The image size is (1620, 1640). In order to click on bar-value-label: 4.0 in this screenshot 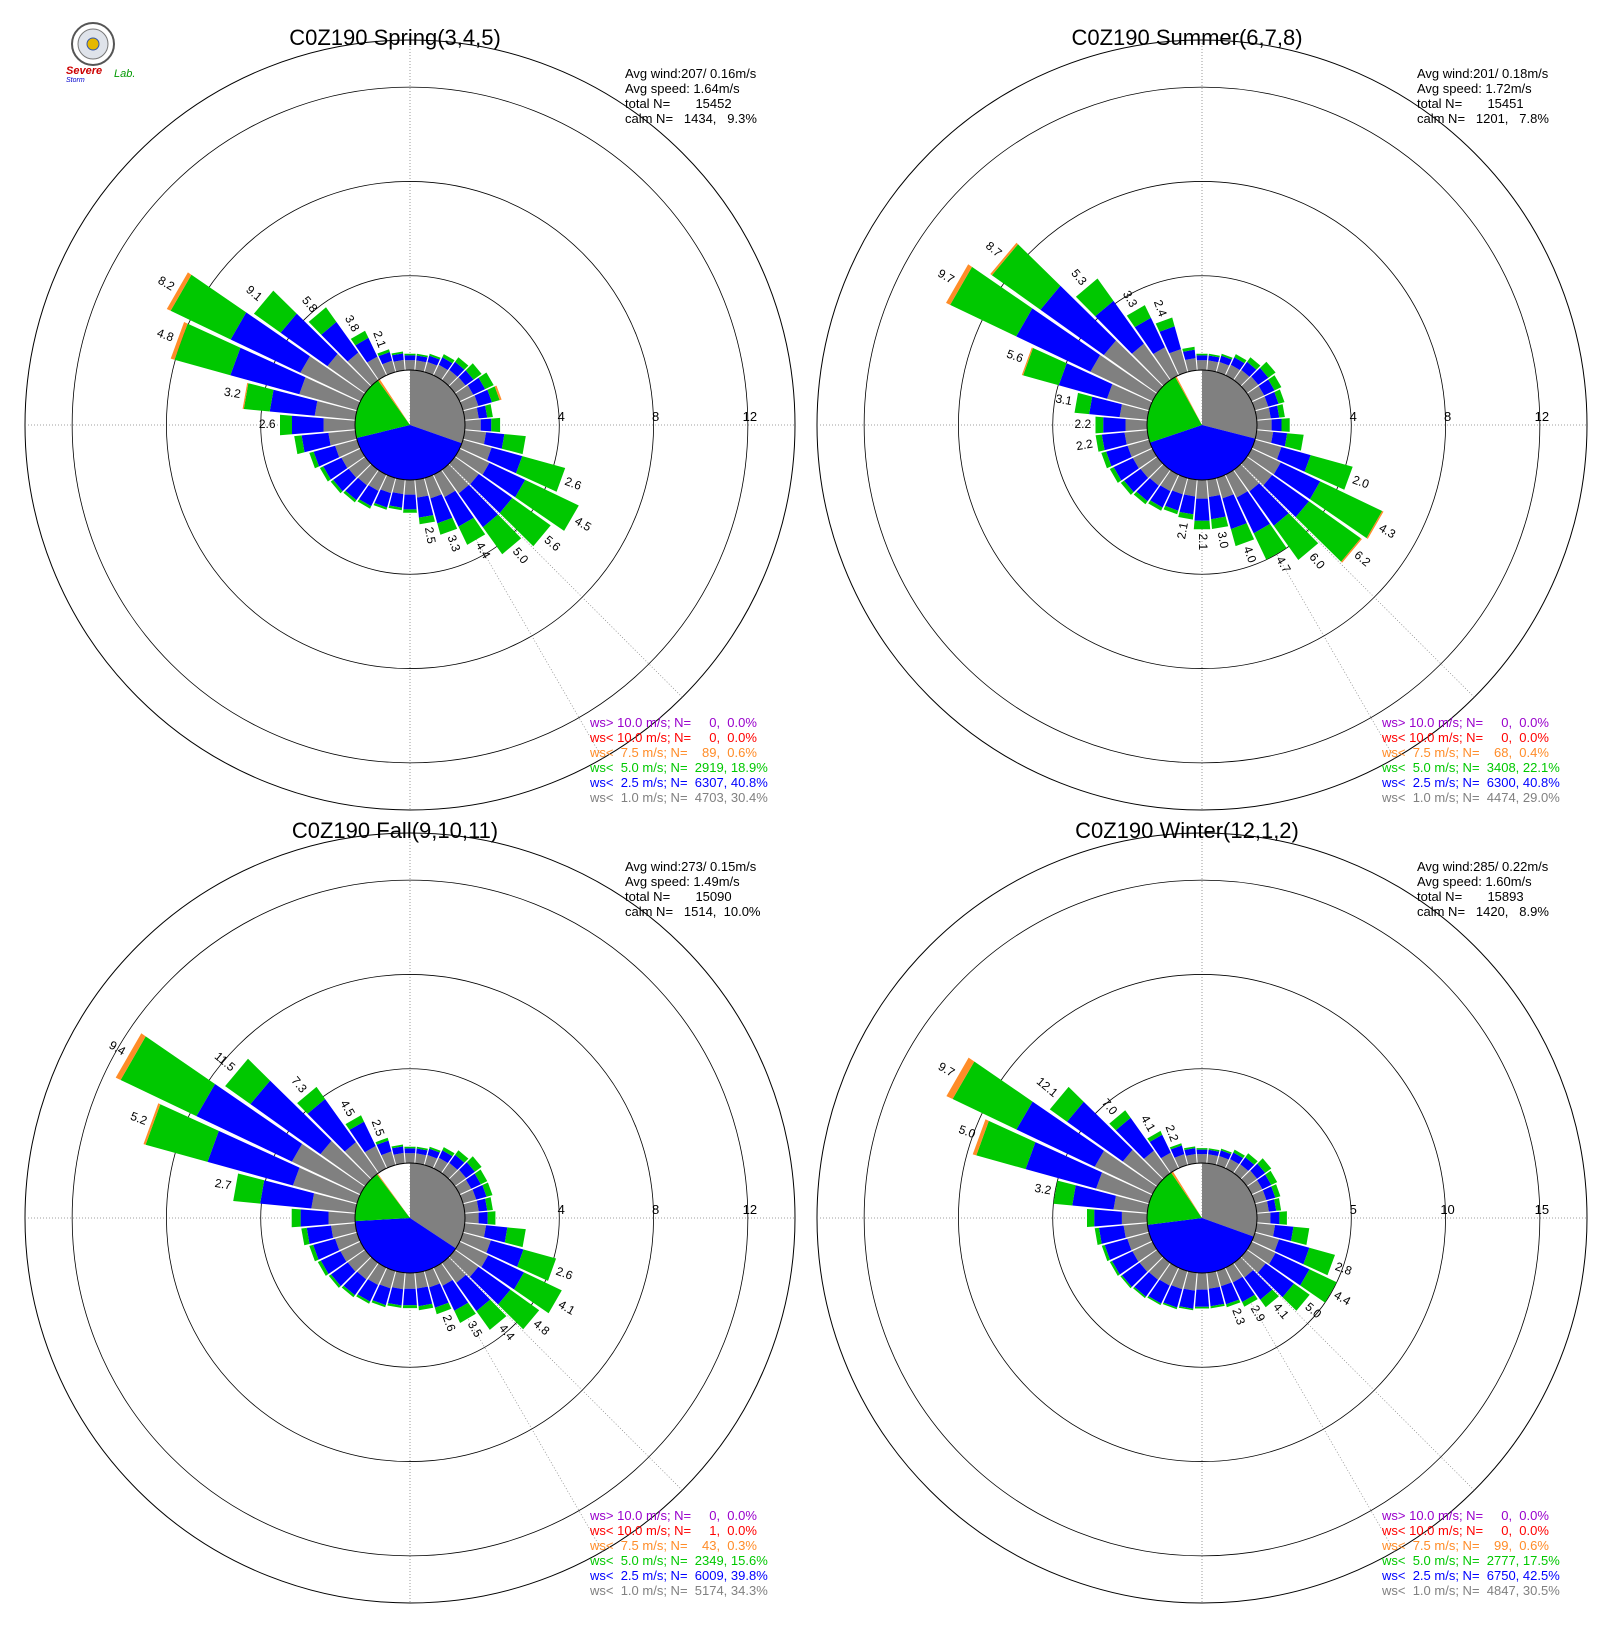, I will do `click(1250, 554)`.